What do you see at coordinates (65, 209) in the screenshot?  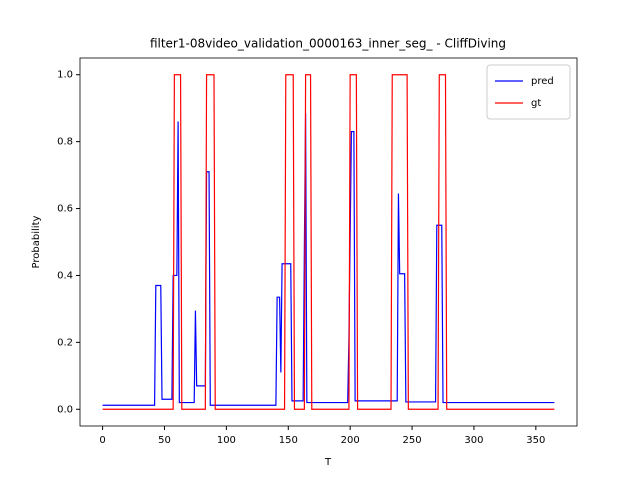 I see `y-tick-label: 0.6` at bounding box center [65, 209].